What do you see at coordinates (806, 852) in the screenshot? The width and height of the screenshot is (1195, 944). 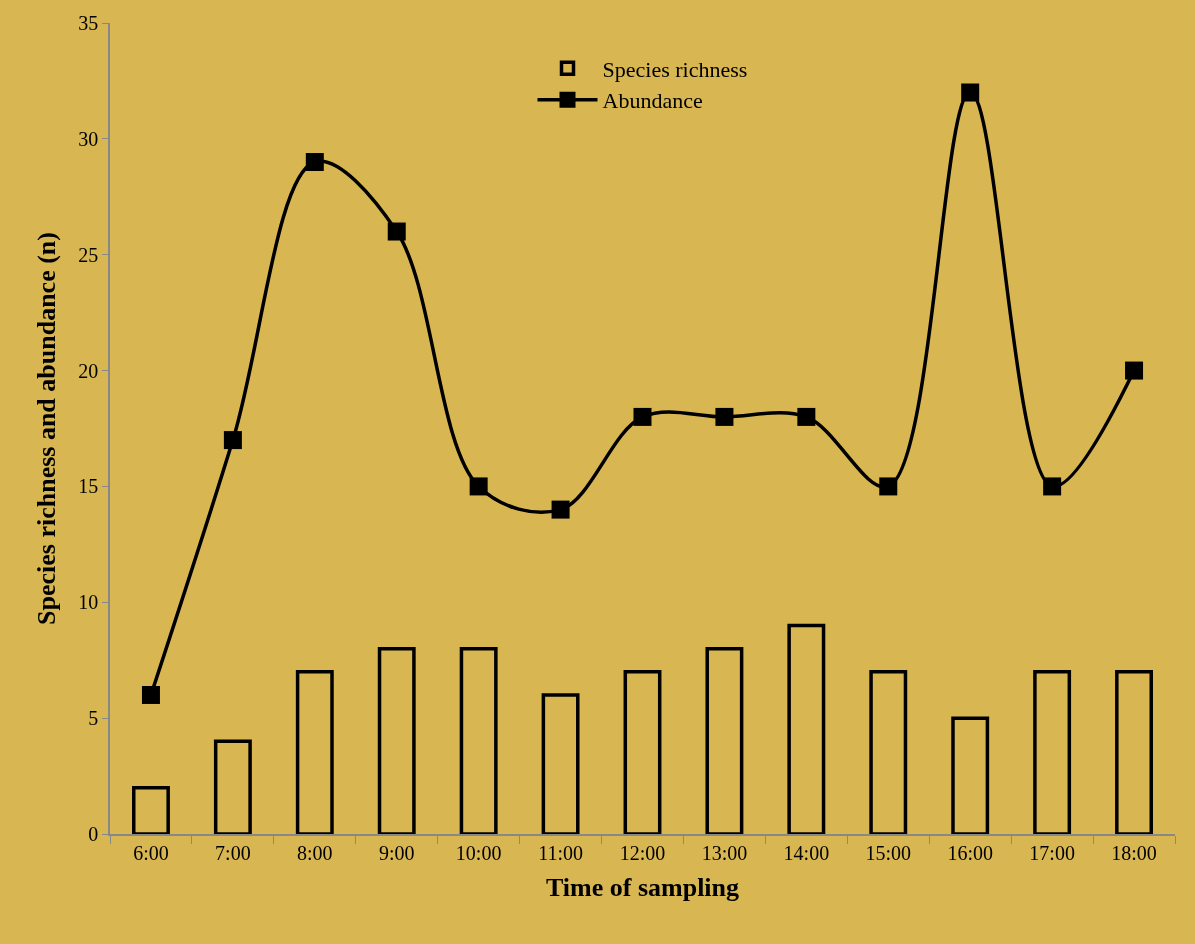 I see `x-tick-label: 14:00` at bounding box center [806, 852].